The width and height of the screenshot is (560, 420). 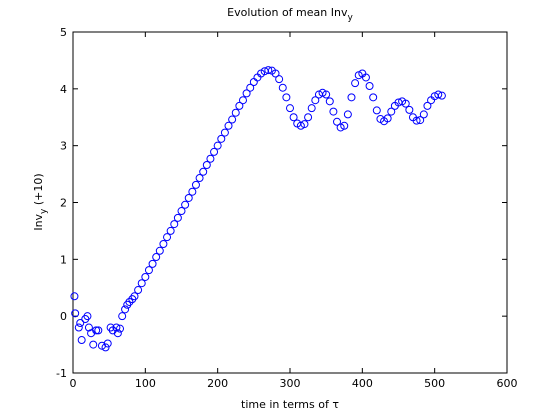 What do you see at coordinates (287, 12) in the screenshot?
I see `title-text: Evolution of mean Inv` at bounding box center [287, 12].